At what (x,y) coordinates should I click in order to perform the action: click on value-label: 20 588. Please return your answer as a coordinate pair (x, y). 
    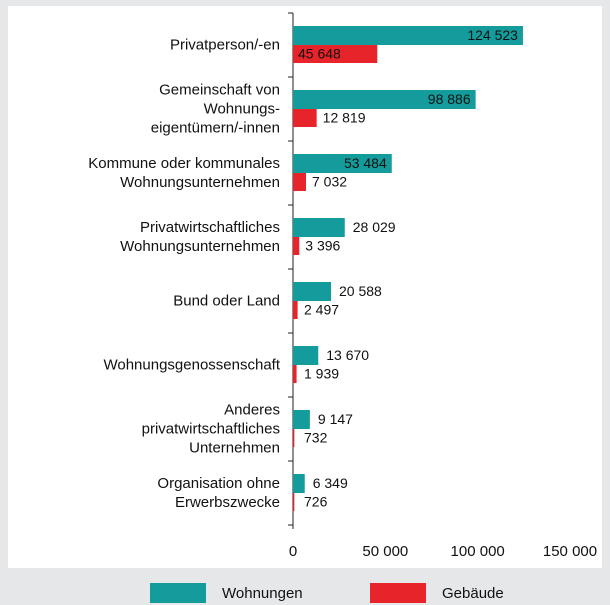
    Looking at the image, I should click on (360, 291).